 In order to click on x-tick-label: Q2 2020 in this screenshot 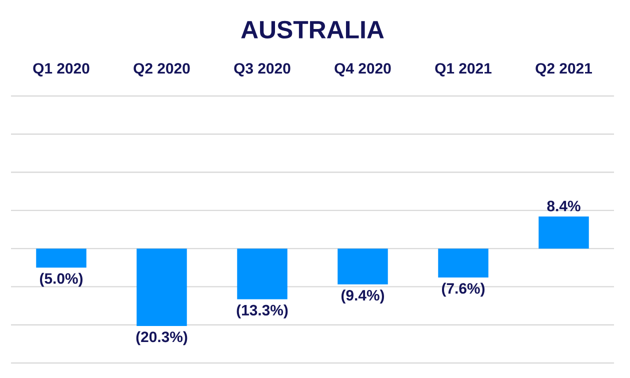, I will do `click(162, 69)`.